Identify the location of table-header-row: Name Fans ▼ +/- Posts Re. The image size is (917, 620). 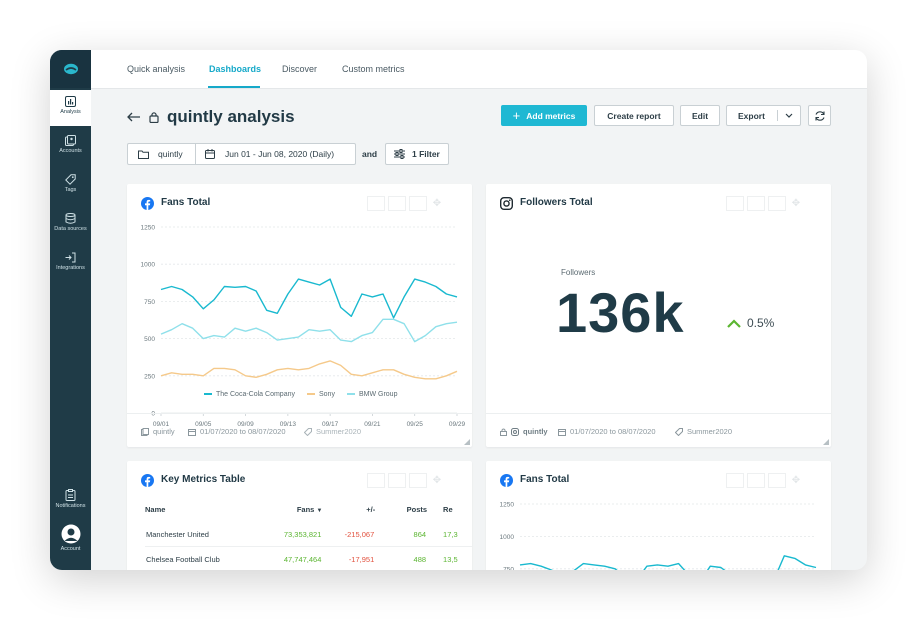
(308, 512).